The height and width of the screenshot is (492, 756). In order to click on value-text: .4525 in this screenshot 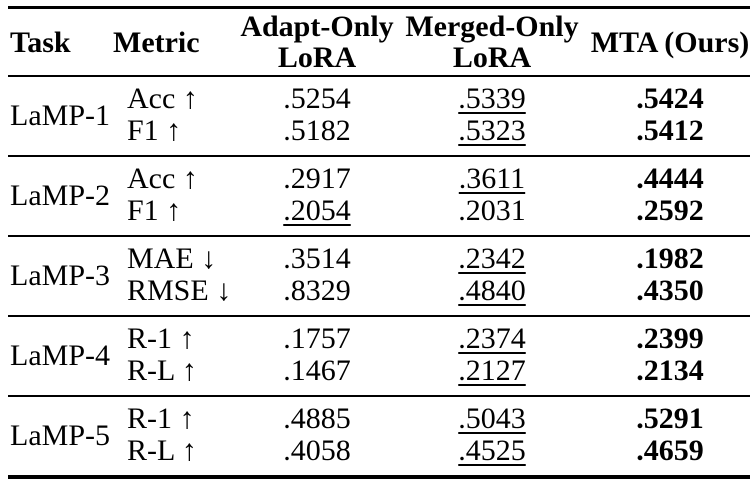, I will do `click(492, 450)`.